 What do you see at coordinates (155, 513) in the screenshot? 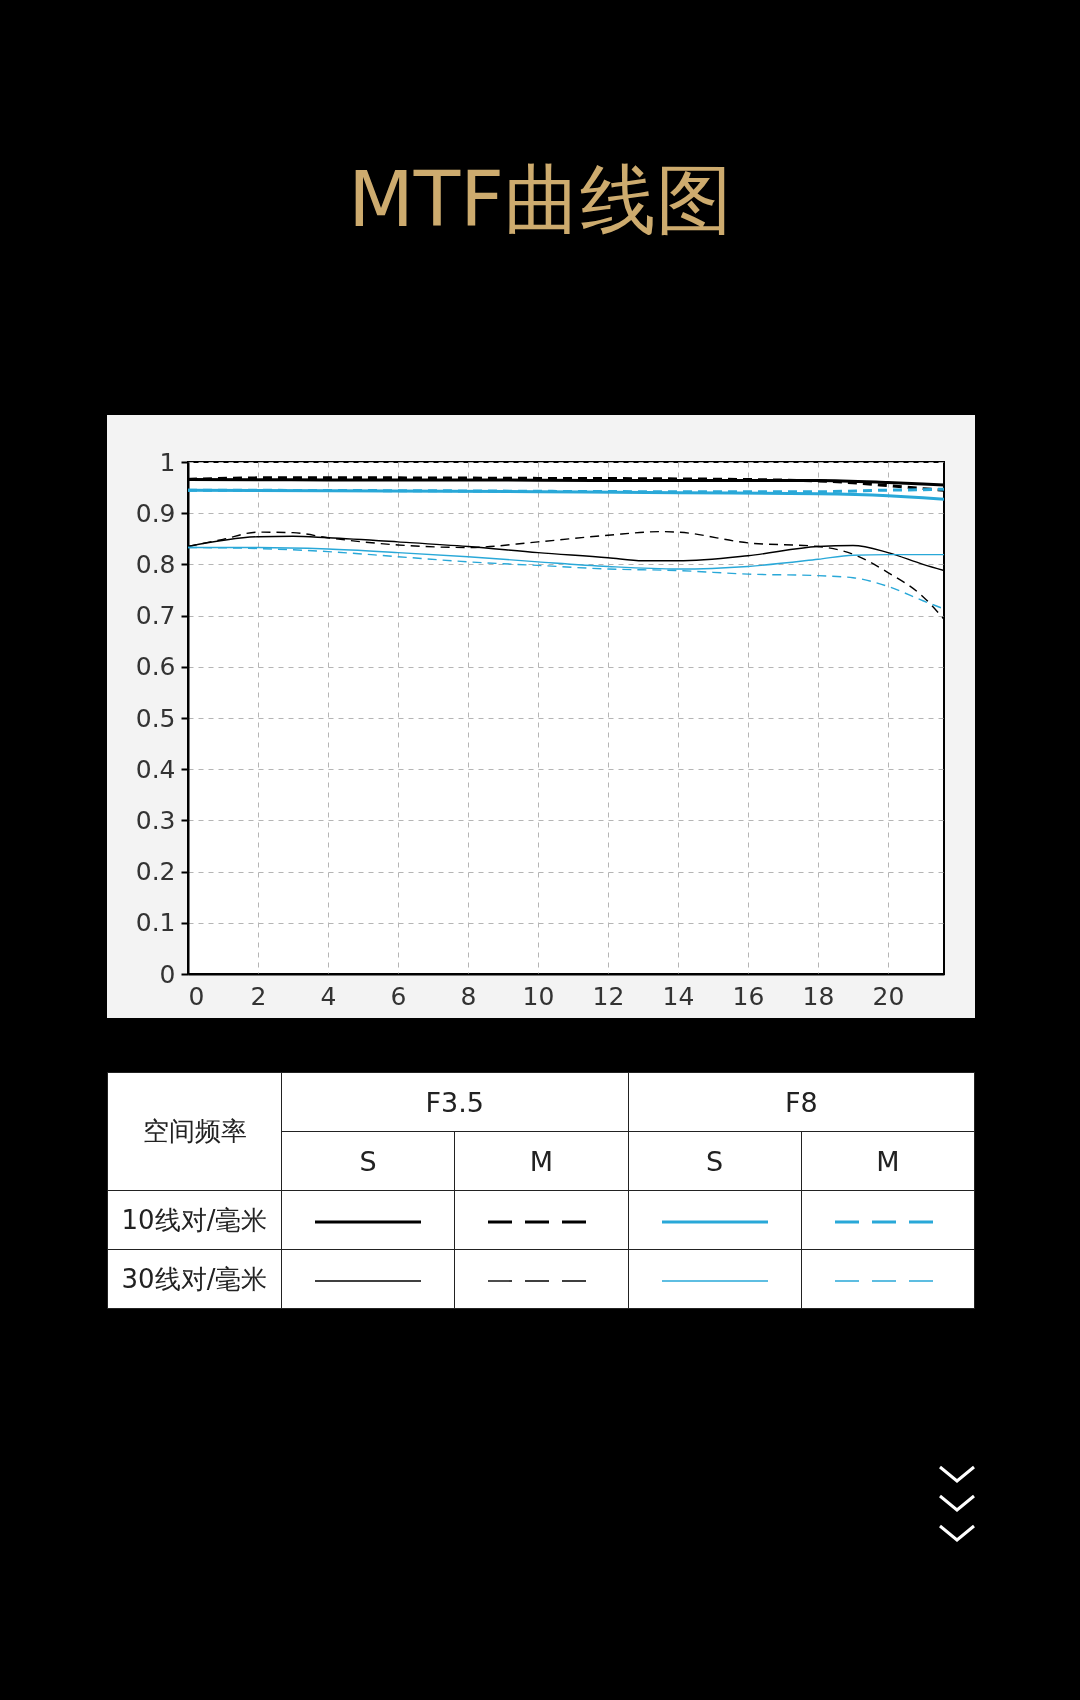
I see `y-tick-label: 0.9` at bounding box center [155, 513].